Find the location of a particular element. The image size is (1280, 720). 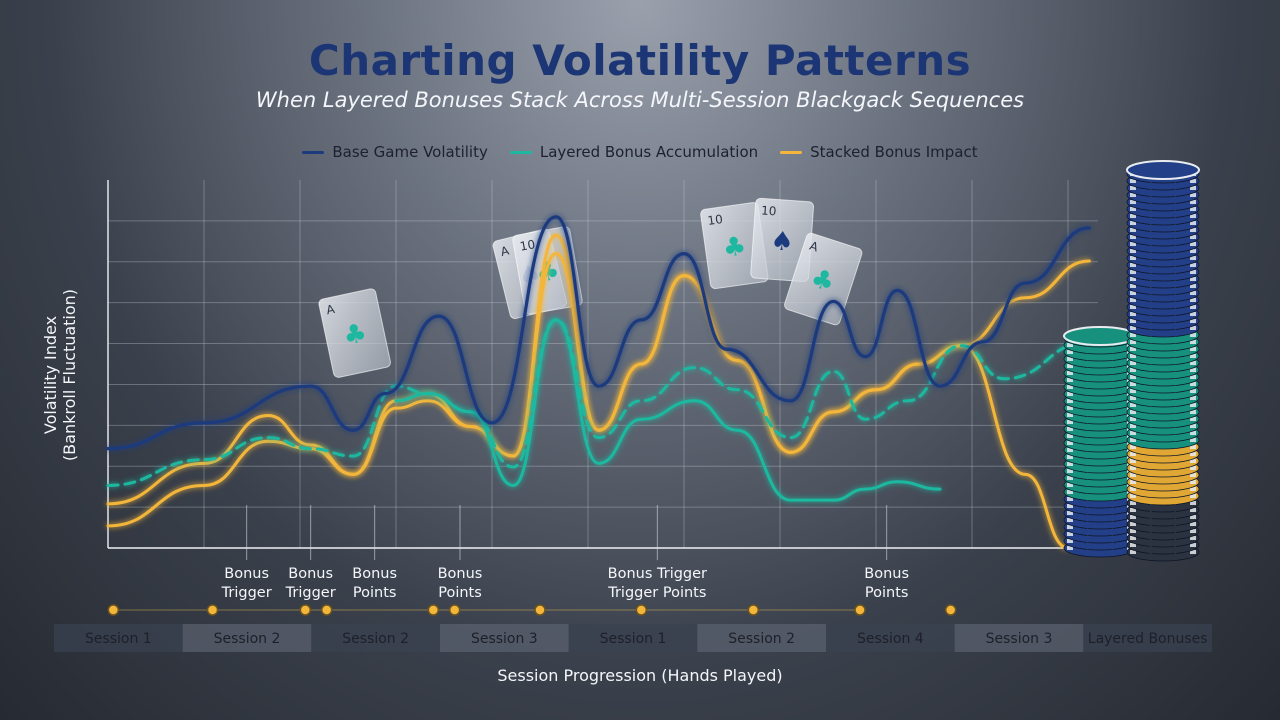

chip-stack-right is located at coordinates (1163, 361).